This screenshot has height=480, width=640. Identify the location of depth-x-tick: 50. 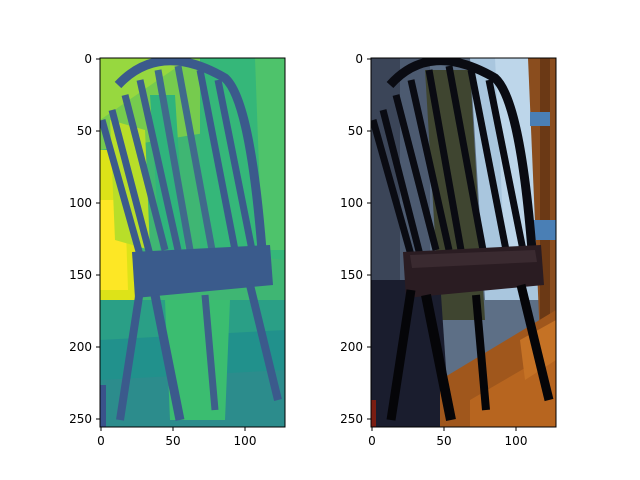
(172, 441).